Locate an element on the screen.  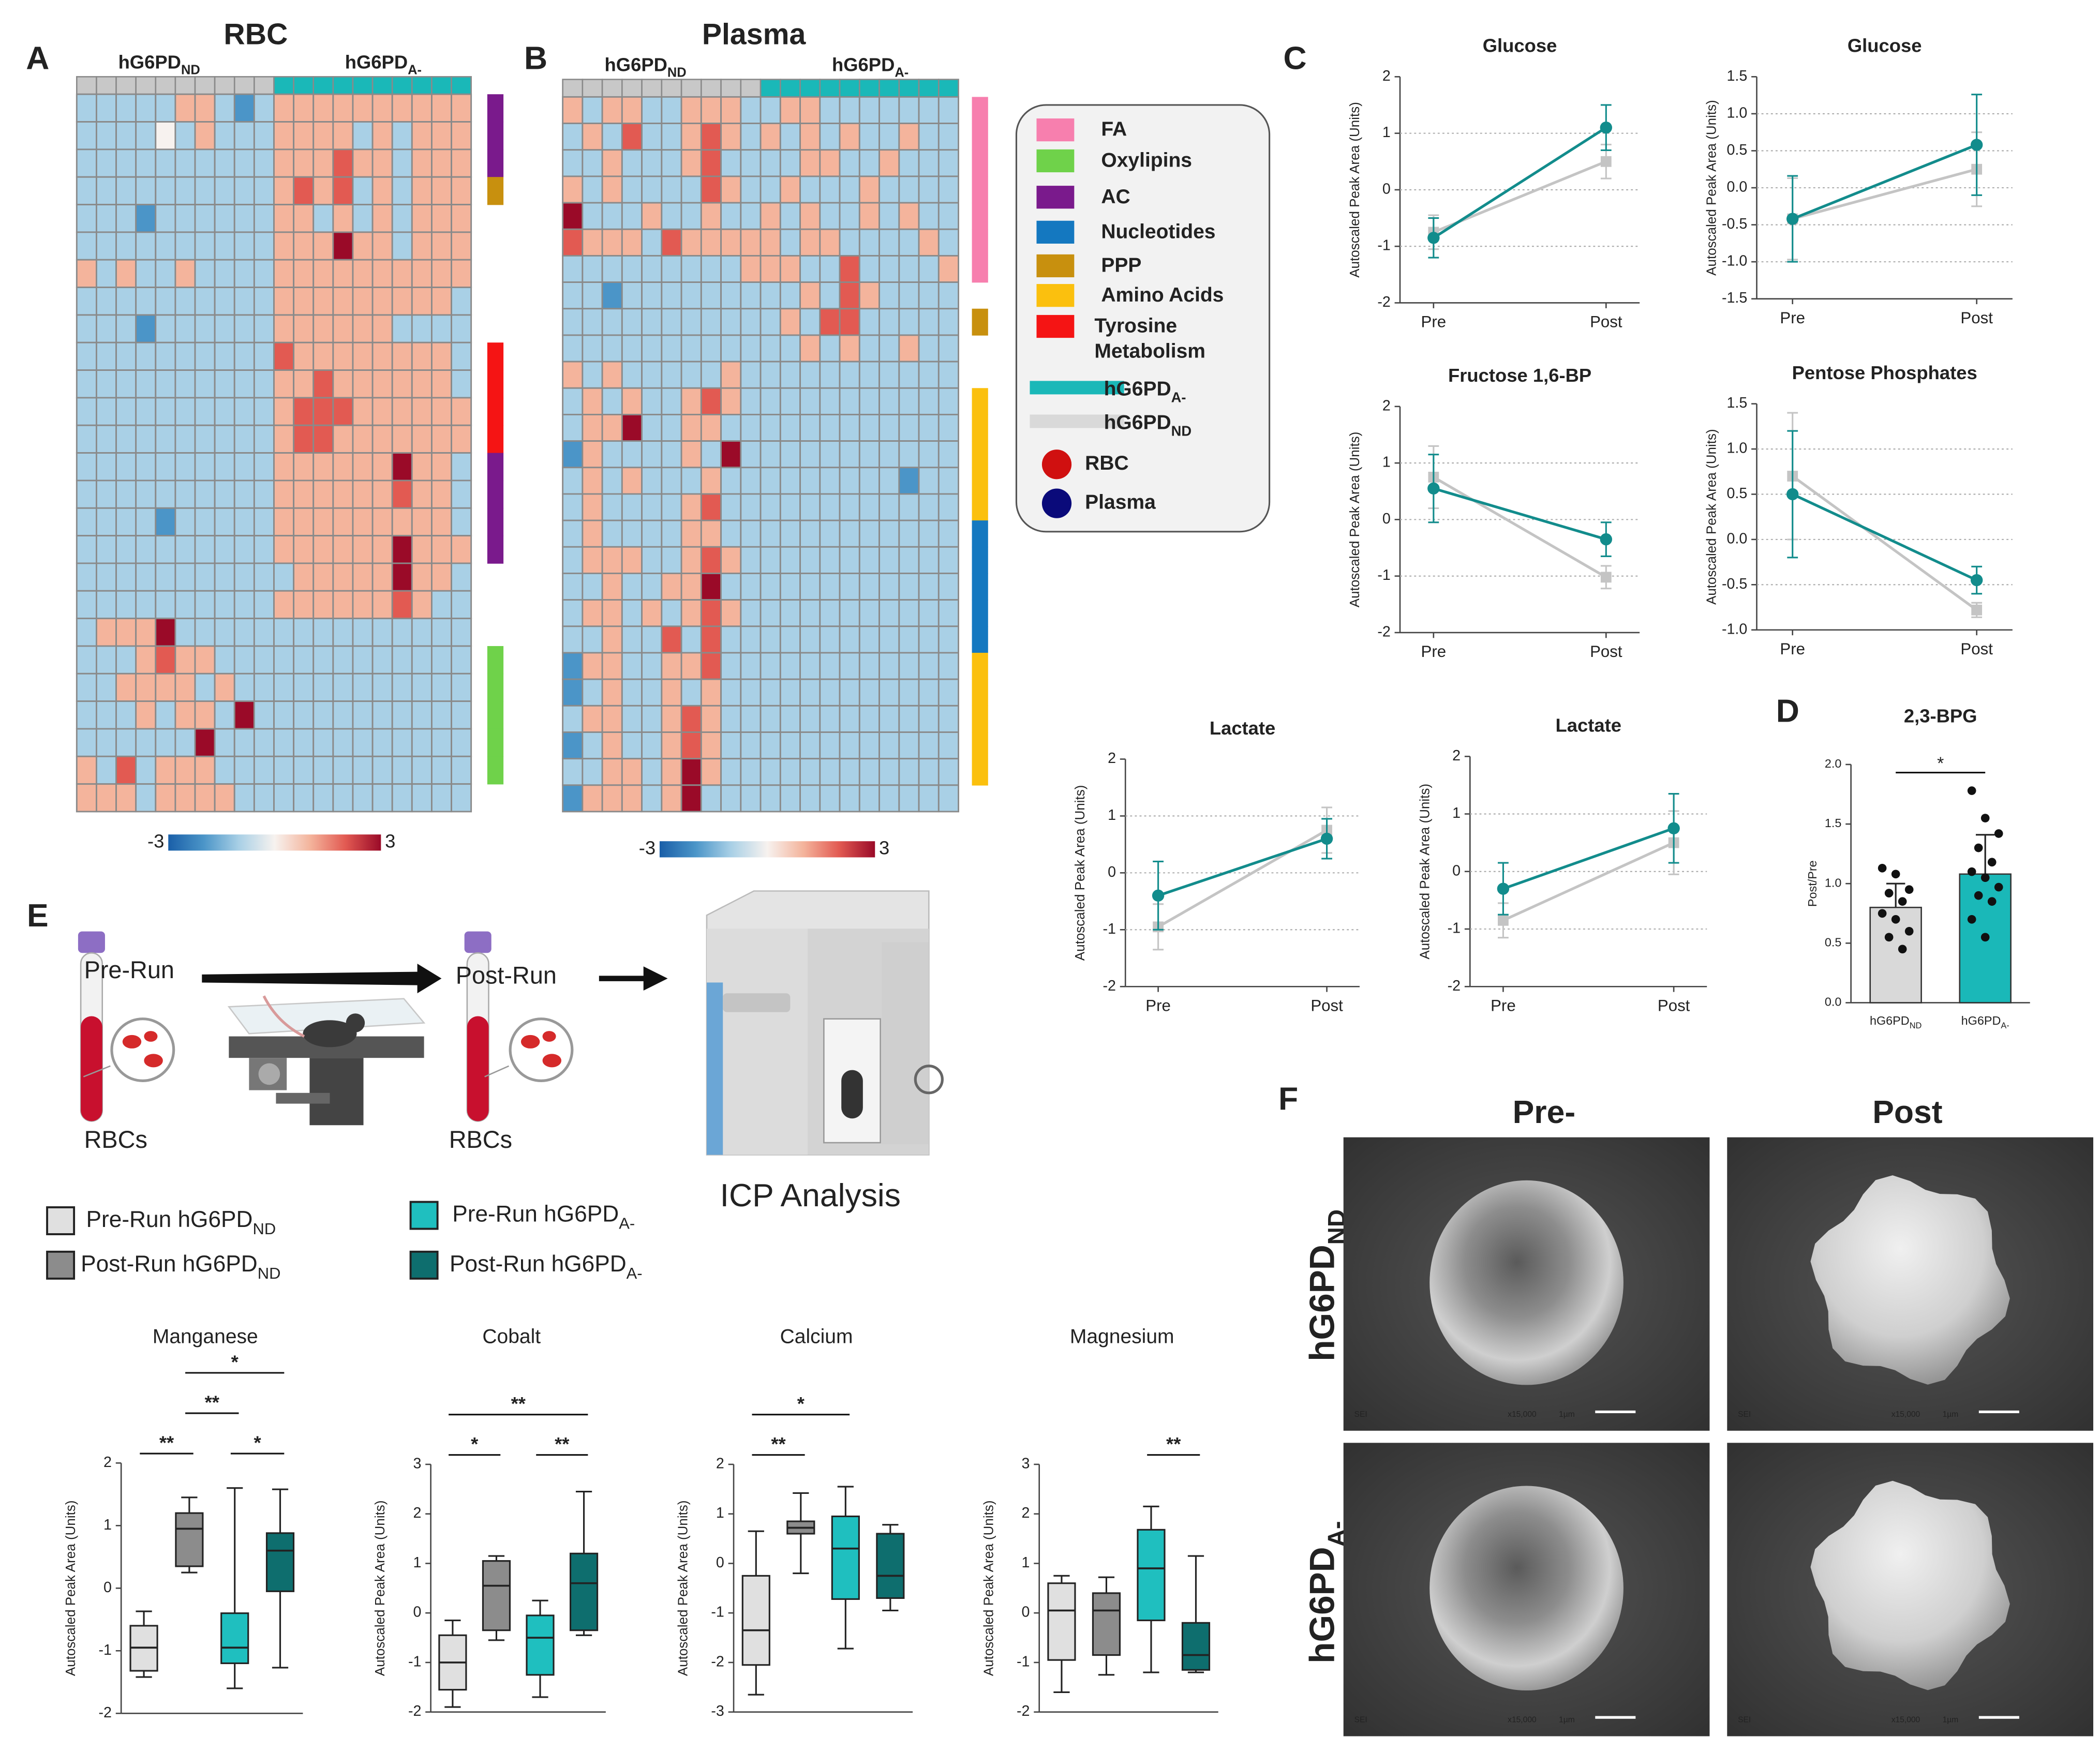
group-label-base: hG6PD is located at coordinates (149, 61).